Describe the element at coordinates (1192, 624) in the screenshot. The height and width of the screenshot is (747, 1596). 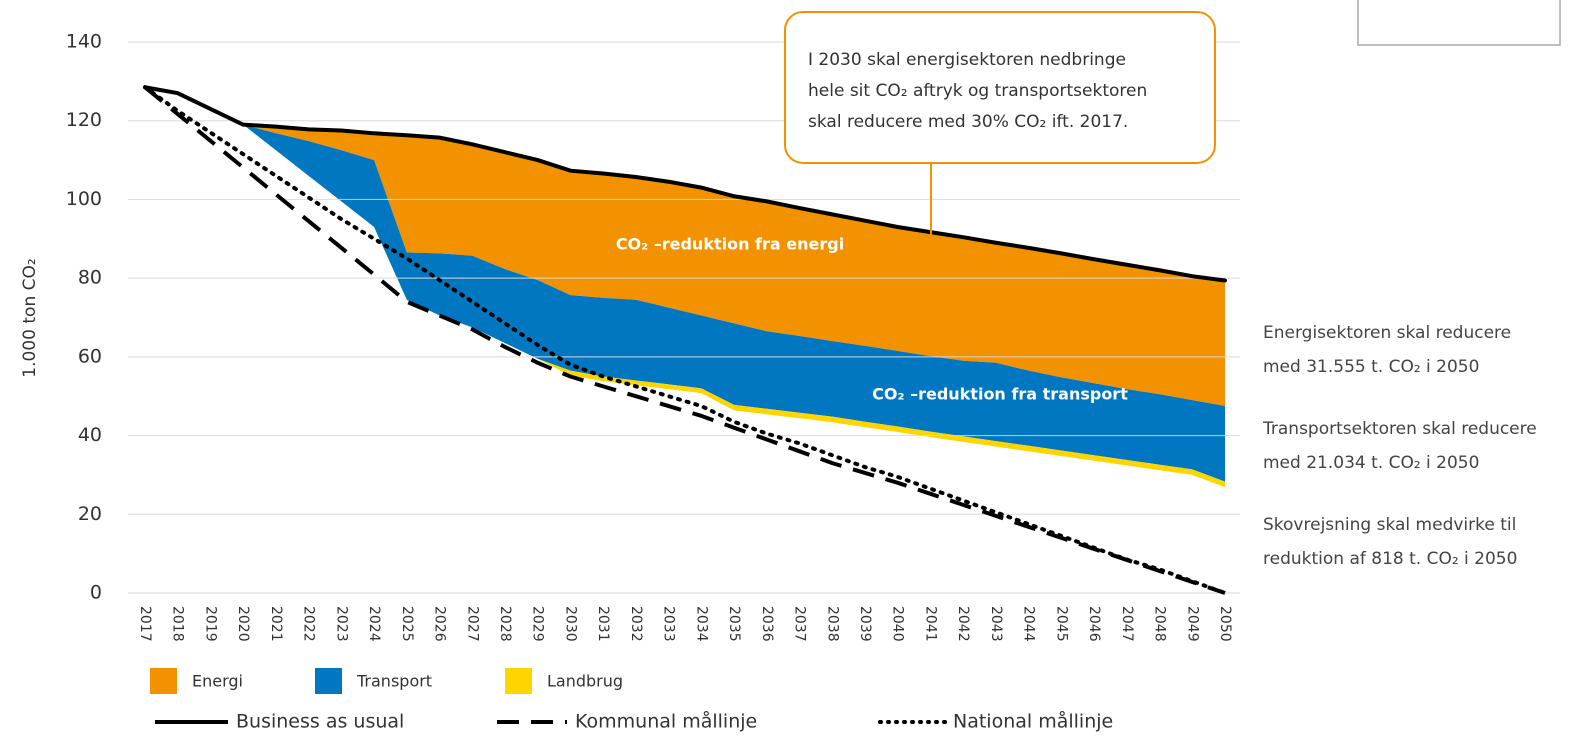
I see `x-tick-label: 2049` at that location.